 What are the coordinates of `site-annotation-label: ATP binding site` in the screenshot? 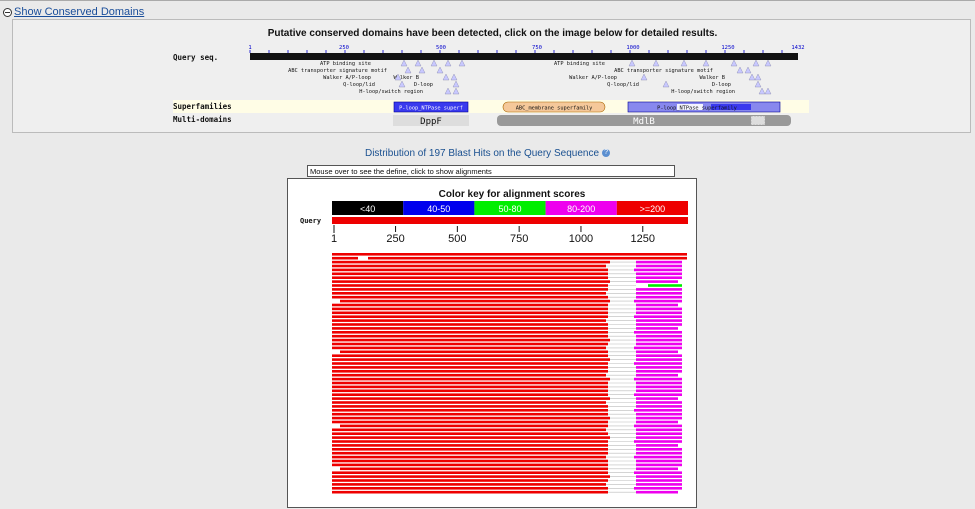 It's located at (579, 64).